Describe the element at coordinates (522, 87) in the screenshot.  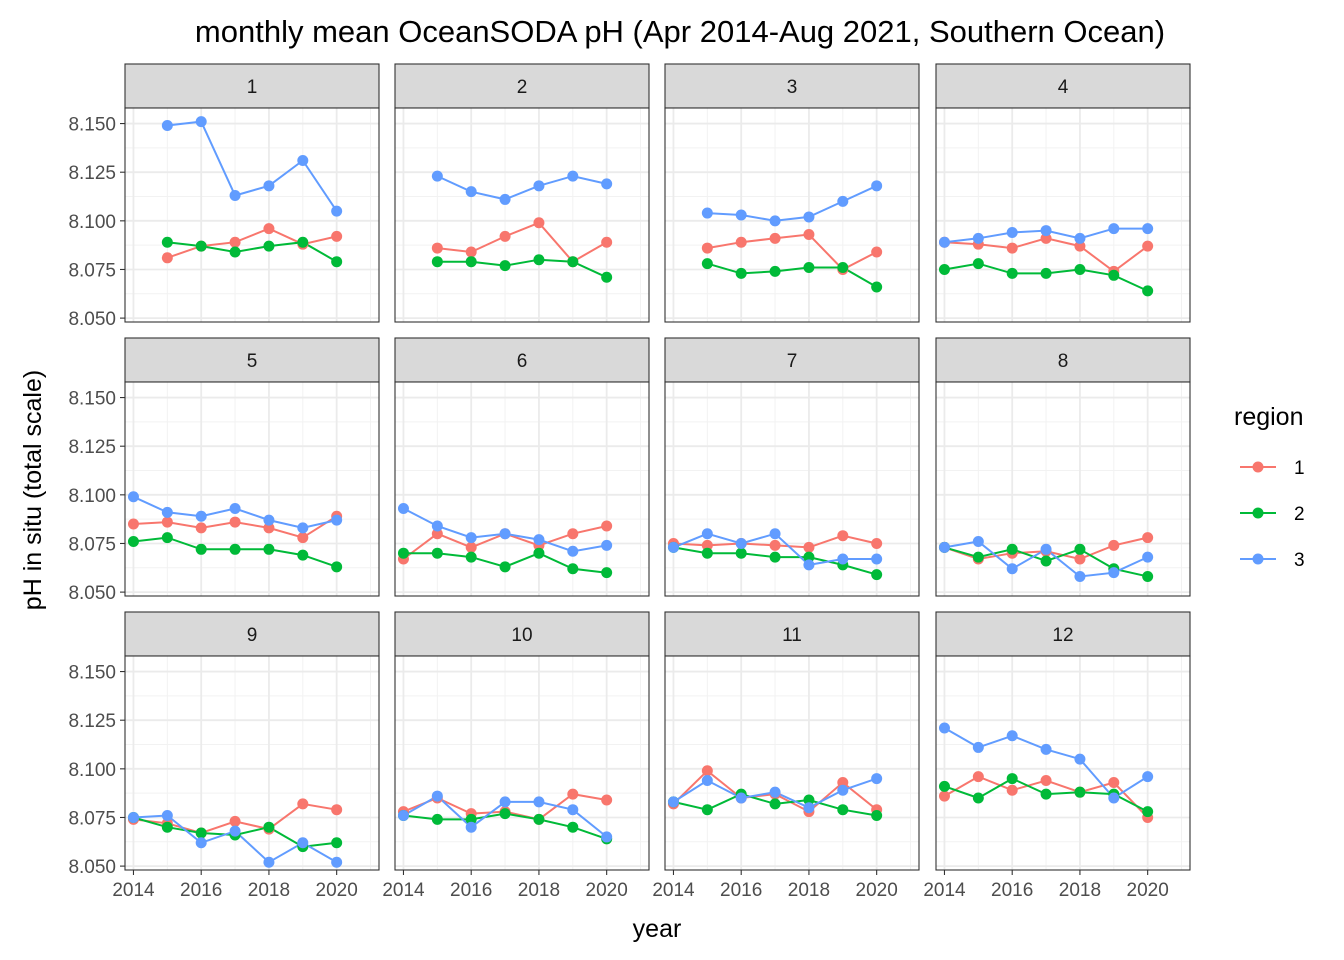
I see `facet-strip-label: 2` at that location.